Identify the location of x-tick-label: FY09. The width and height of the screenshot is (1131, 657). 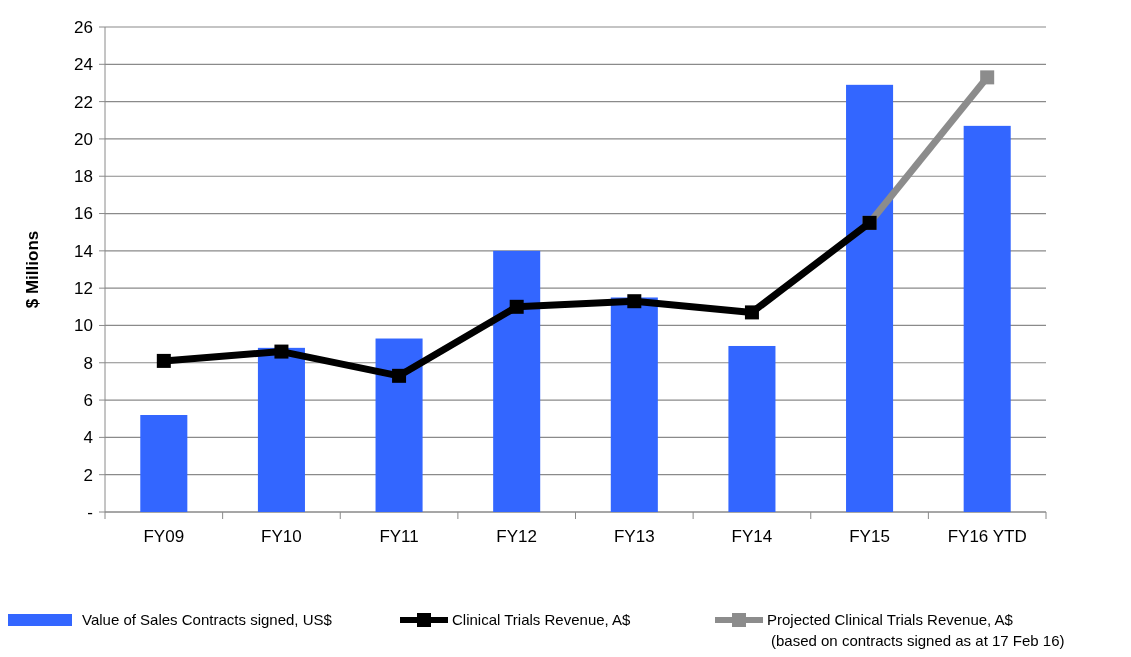
(164, 536).